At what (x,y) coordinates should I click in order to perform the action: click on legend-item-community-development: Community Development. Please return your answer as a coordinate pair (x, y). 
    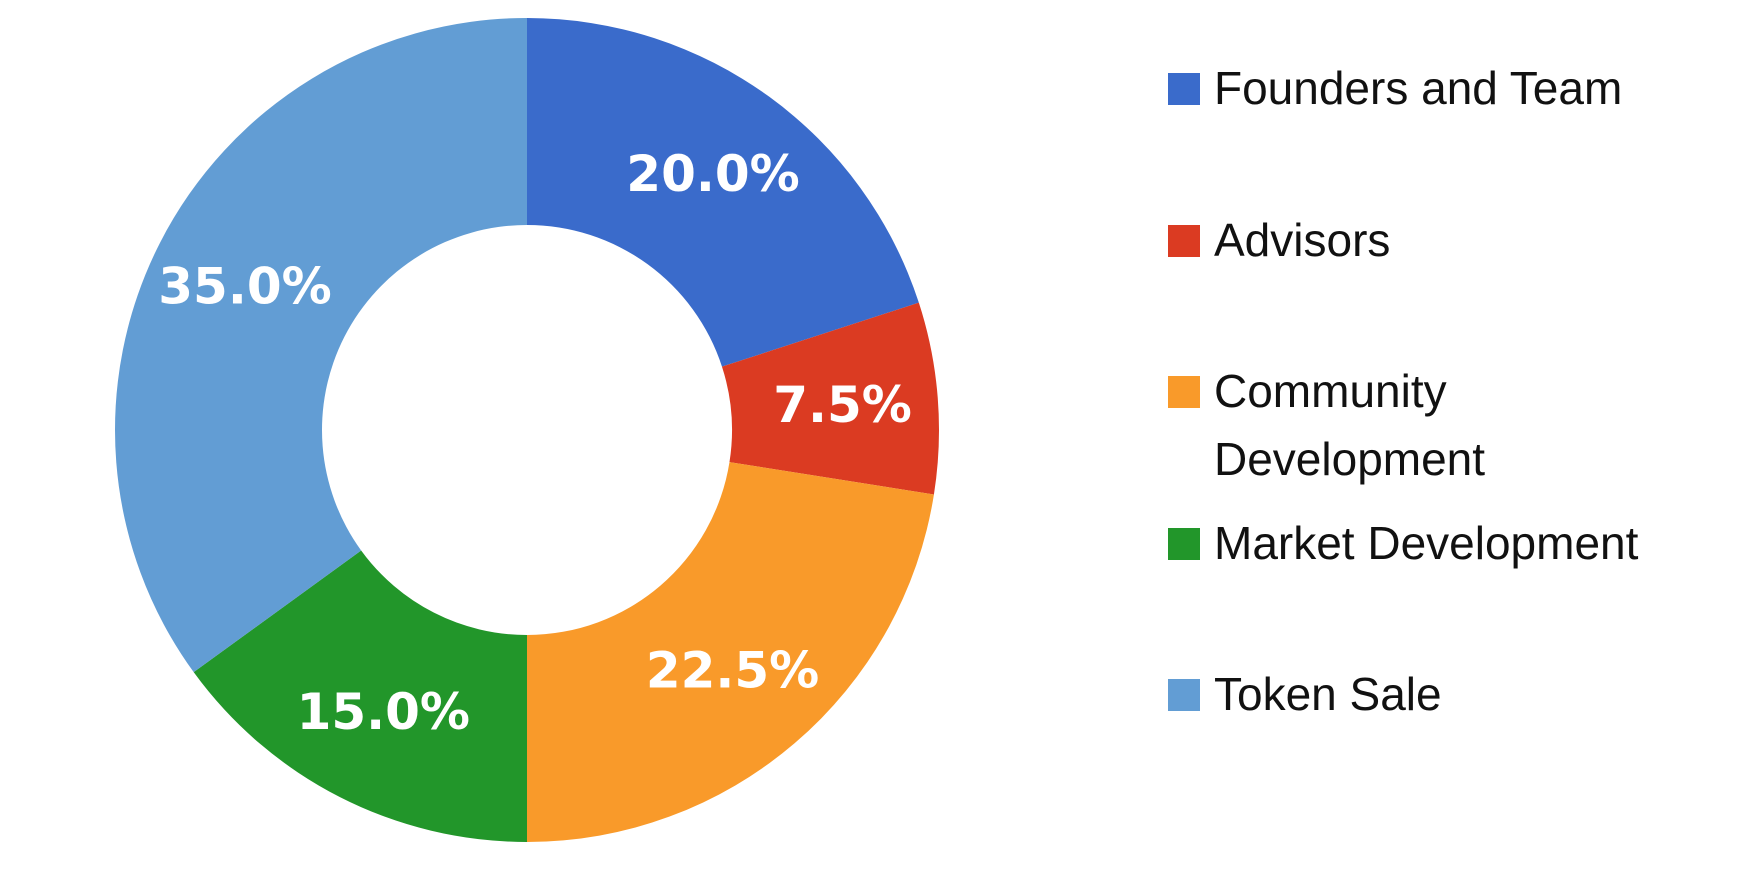
    Looking at the image, I should click on (1371, 429).